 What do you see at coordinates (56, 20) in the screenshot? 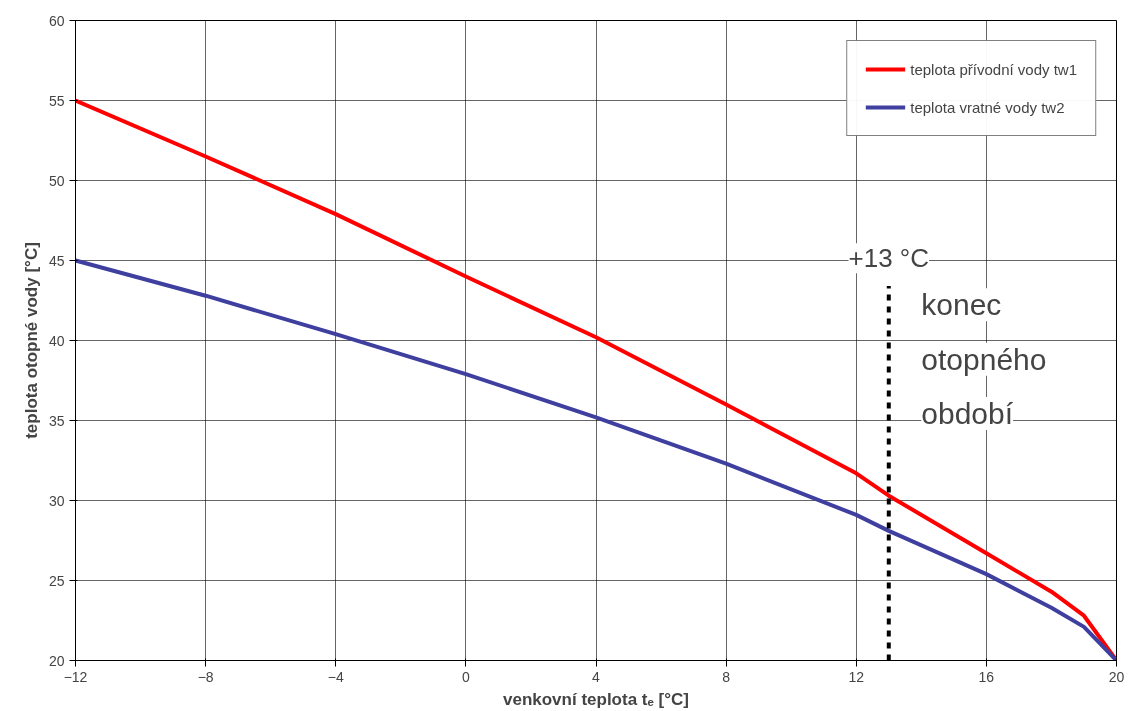
I see `y-tick-label: 60` at bounding box center [56, 20].